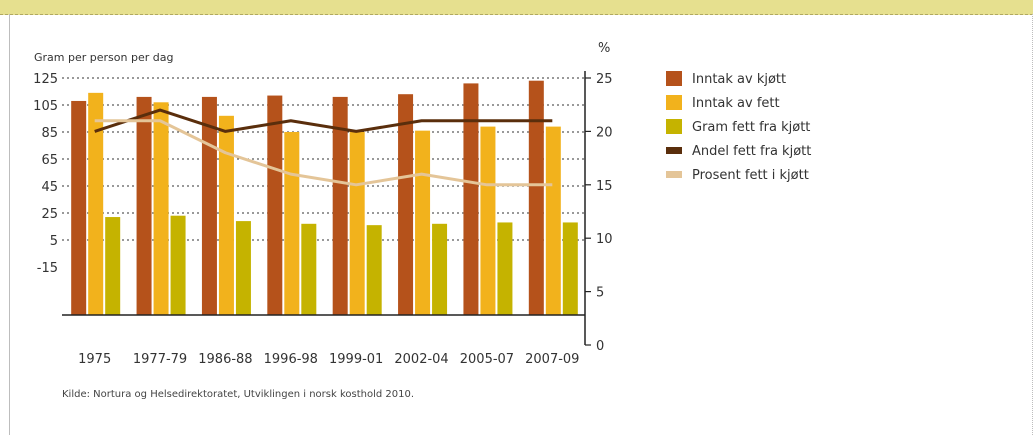 This screenshot has width=1033, height=435. Describe the element at coordinates (736, 103) in the screenshot. I see `legend-label: Inntak av fett` at that location.